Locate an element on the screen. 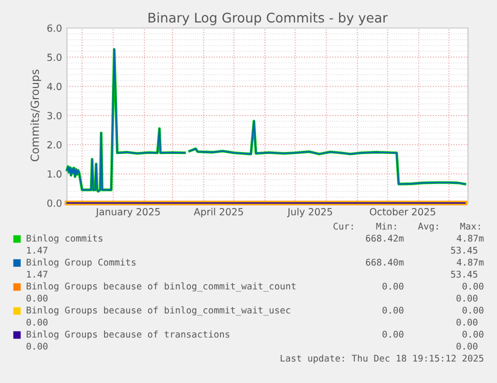 The height and width of the screenshot is (383, 497). legend-label: Binlog Groups because of binlog_commit_wait_count is located at coordinates (161, 287).